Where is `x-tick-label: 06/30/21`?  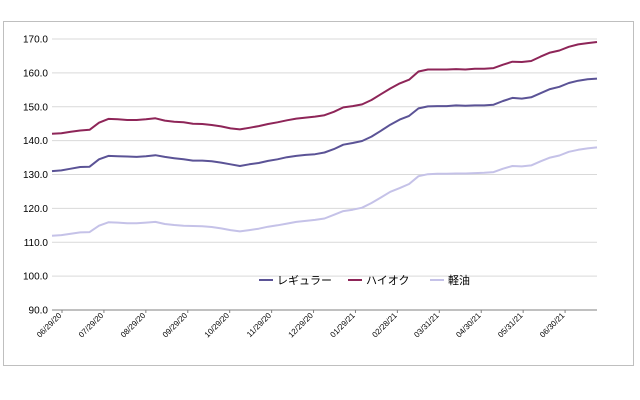 x-tick-label: 06/30/21 is located at coordinates (552, 325).